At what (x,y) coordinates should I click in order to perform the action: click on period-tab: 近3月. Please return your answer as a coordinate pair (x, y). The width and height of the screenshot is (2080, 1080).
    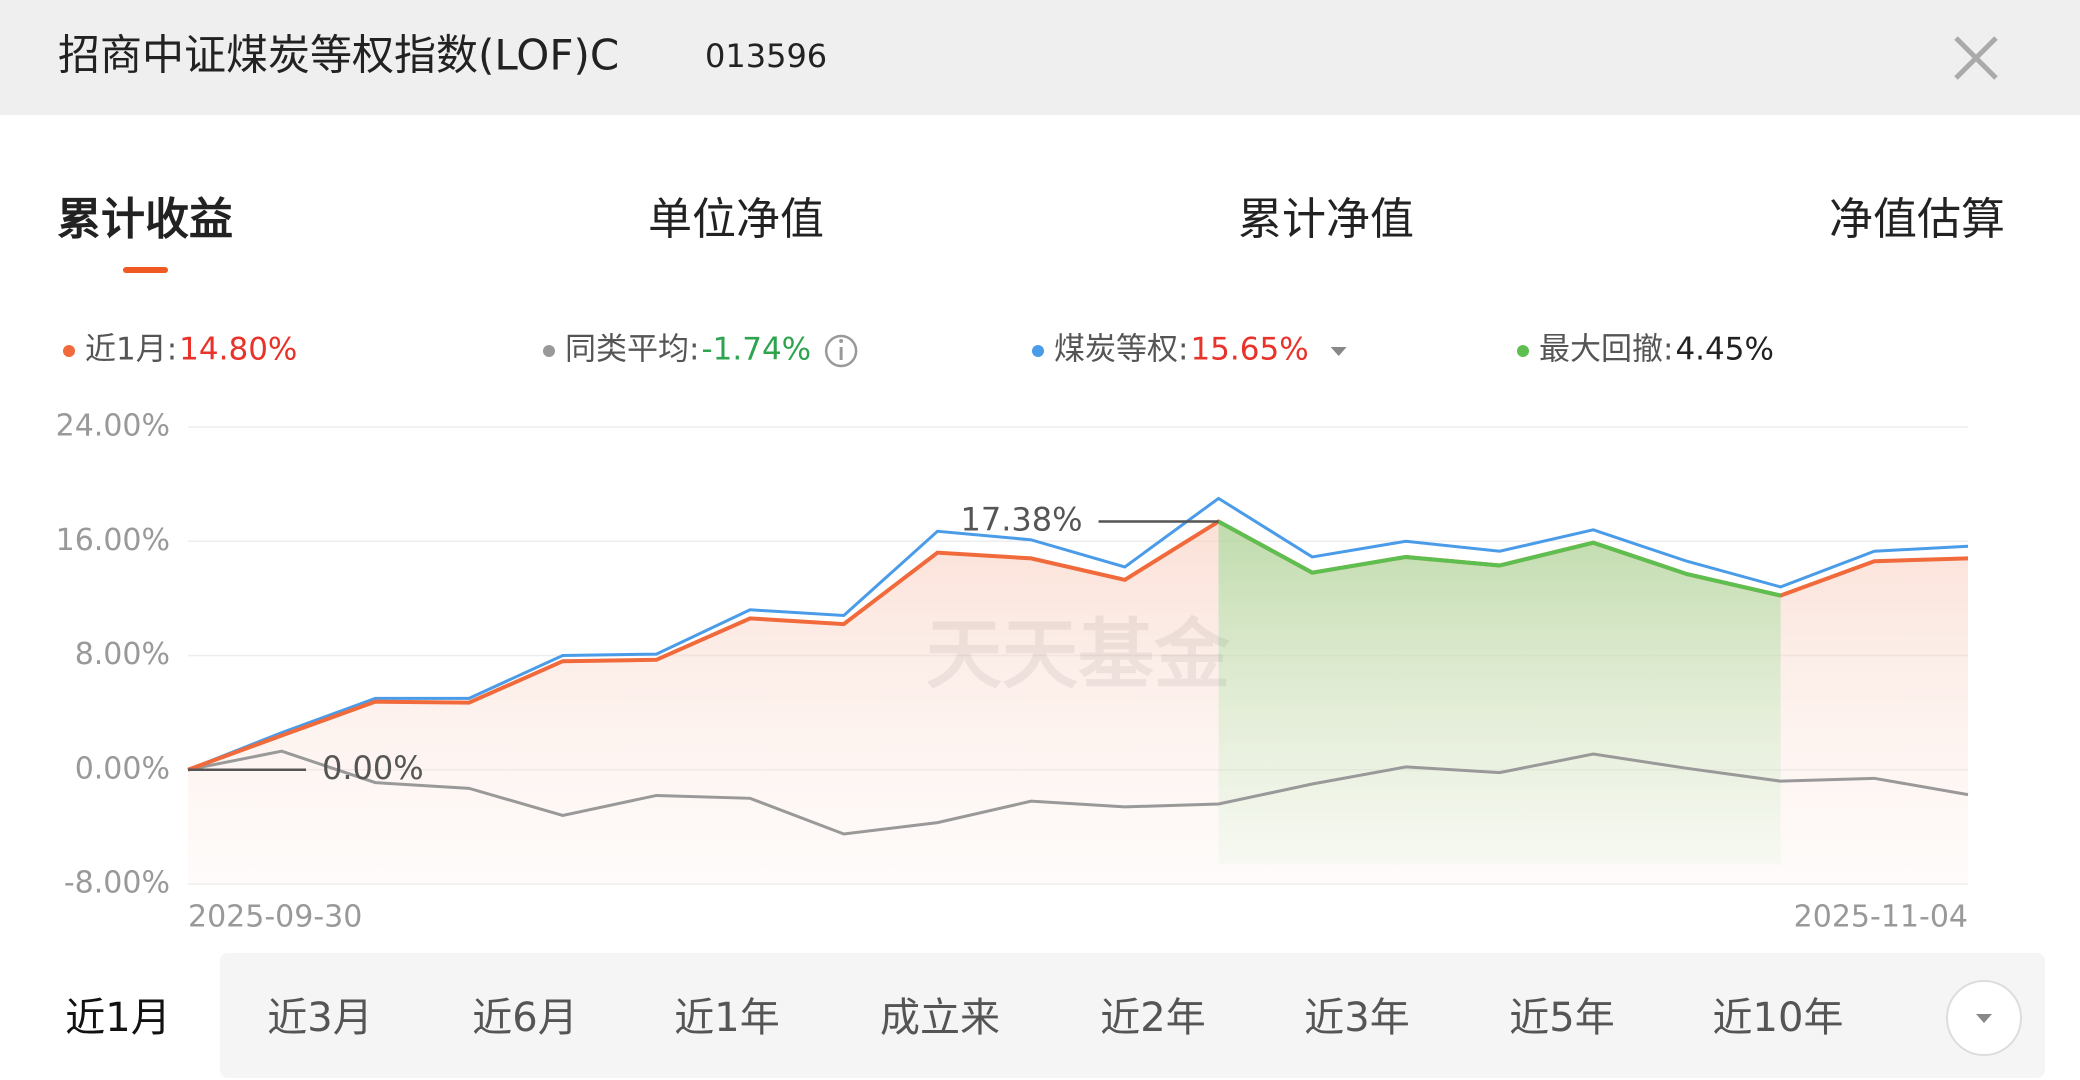
    Looking at the image, I should click on (319, 1018).